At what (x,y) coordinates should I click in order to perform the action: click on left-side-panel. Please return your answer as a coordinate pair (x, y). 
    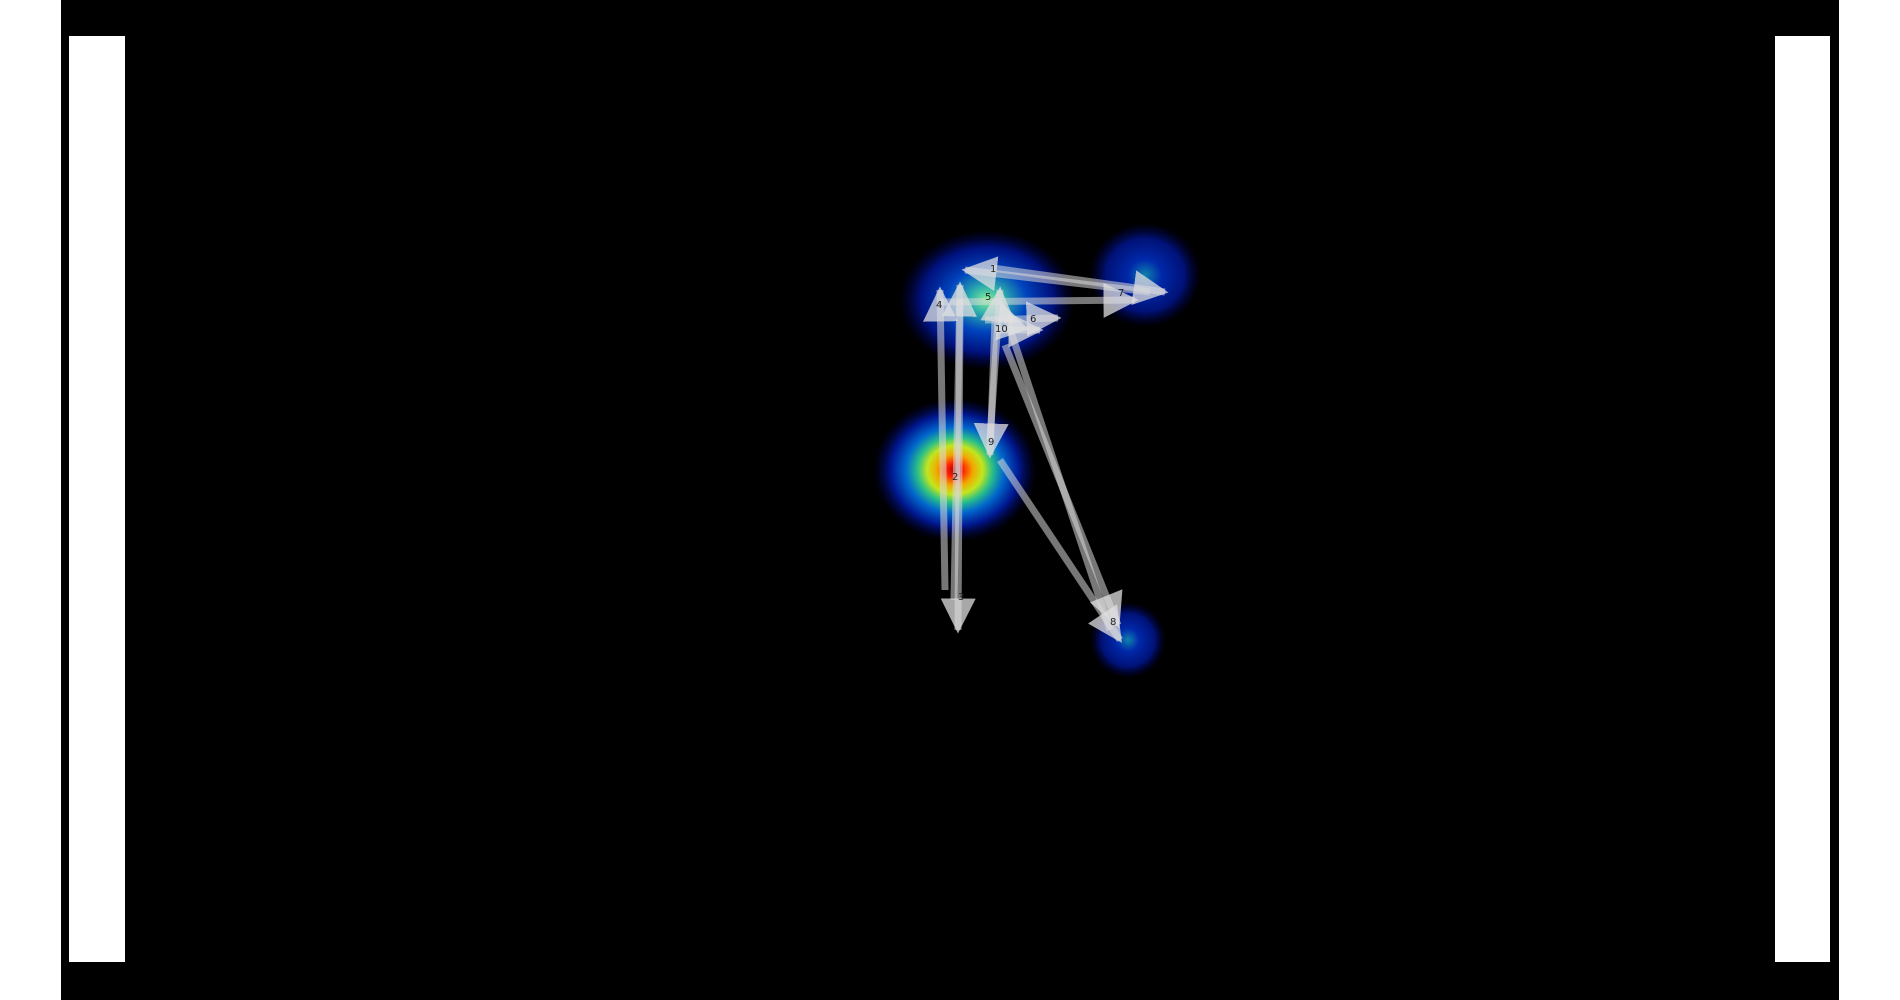
    Looking at the image, I should click on (97, 499).